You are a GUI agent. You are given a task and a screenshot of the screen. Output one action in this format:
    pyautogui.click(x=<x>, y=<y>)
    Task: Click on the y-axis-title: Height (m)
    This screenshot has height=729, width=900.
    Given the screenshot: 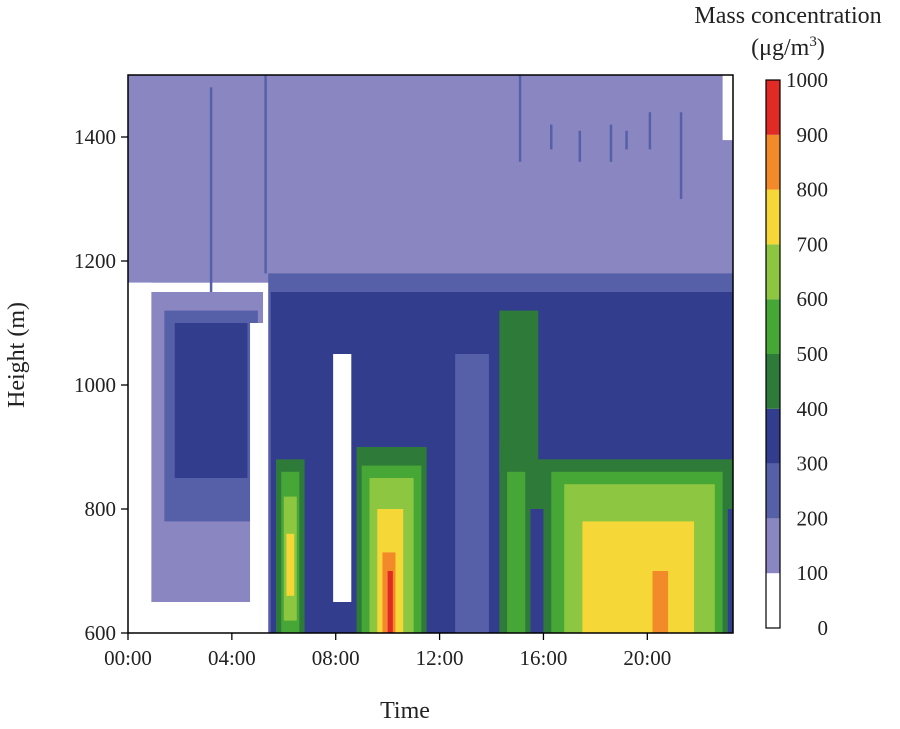 What is the action you would take?
    pyautogui.click(x=17, y=355)
    